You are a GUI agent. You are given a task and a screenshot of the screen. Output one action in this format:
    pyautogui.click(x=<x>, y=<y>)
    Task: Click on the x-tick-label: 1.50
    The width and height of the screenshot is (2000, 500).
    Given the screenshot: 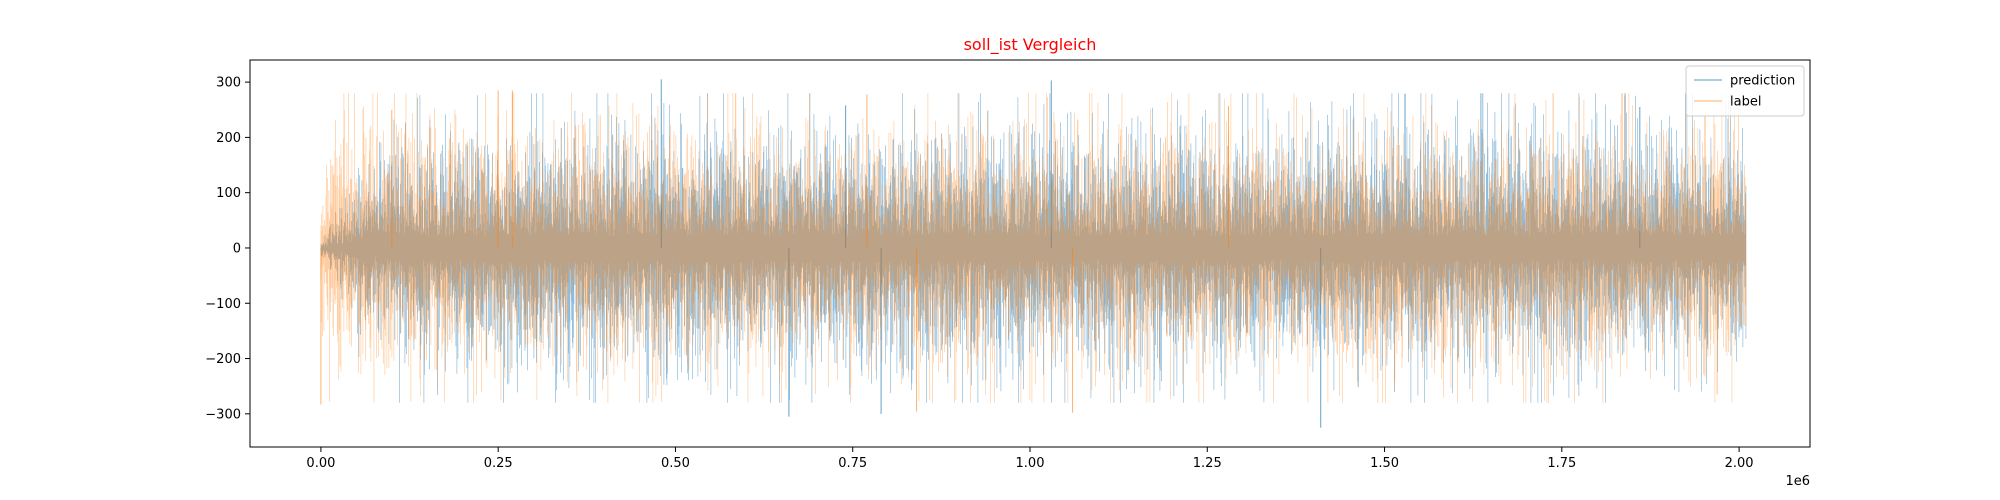 What is the action you would take?
    pyautogui.click(x=1384, y=463)
    